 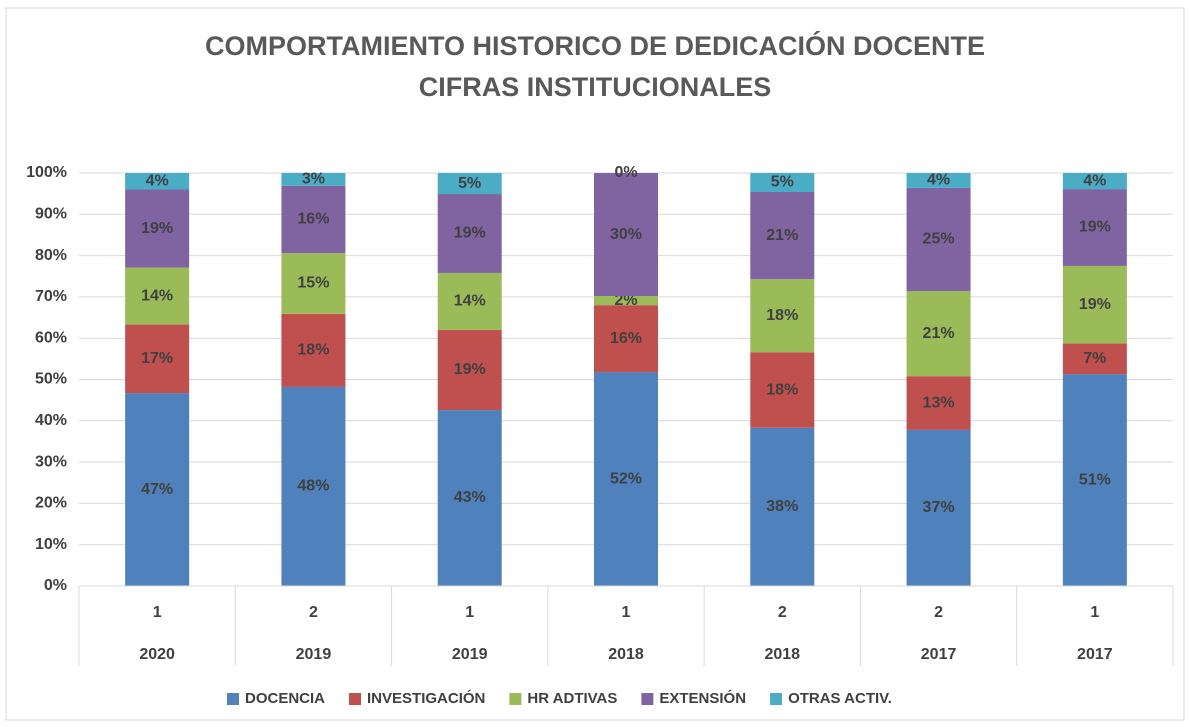 I want to click on chart-title: CIFRAS INSTITUCIONALES, so click(x=595, y=87).